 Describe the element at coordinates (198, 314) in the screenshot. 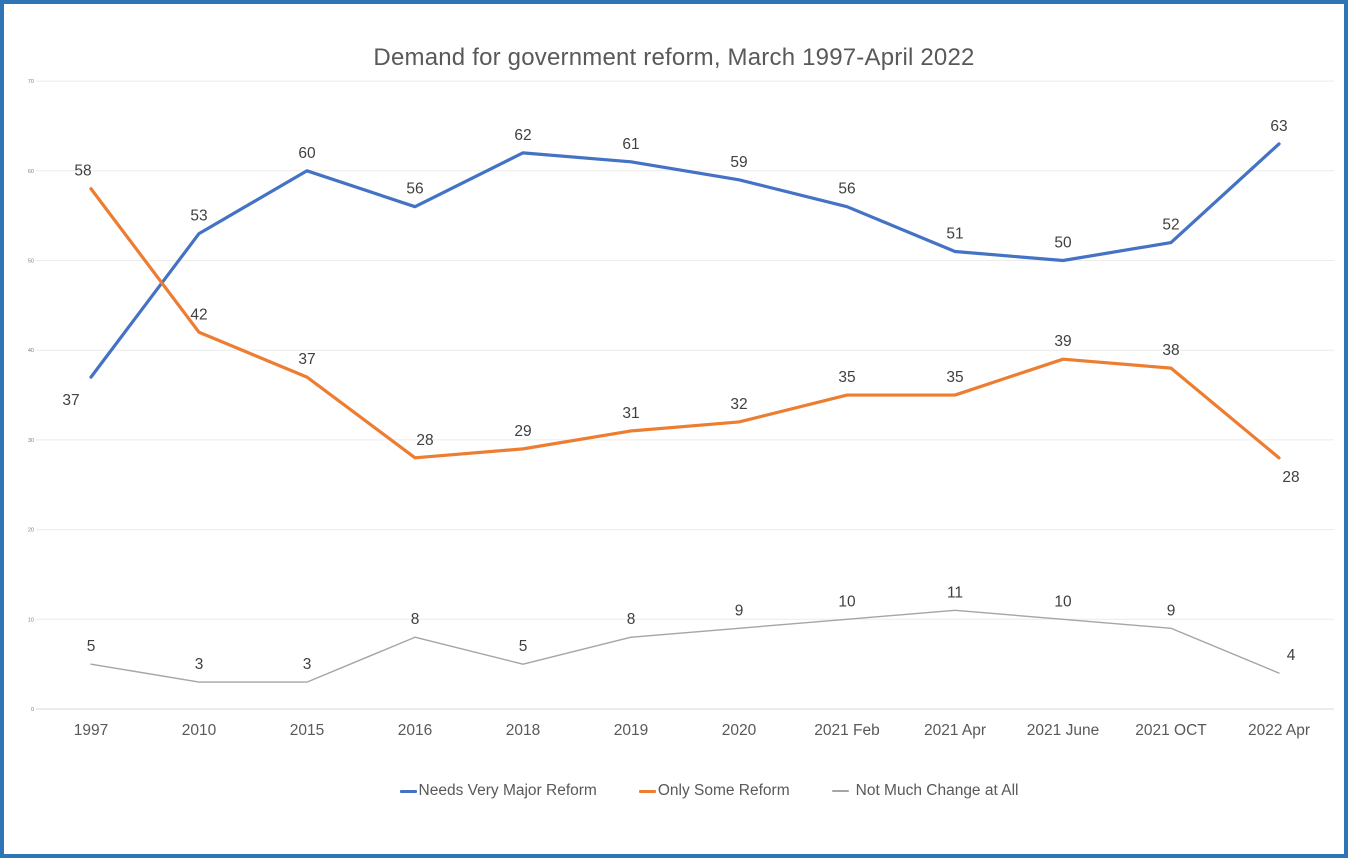

I see `data-label: 42` at that location.